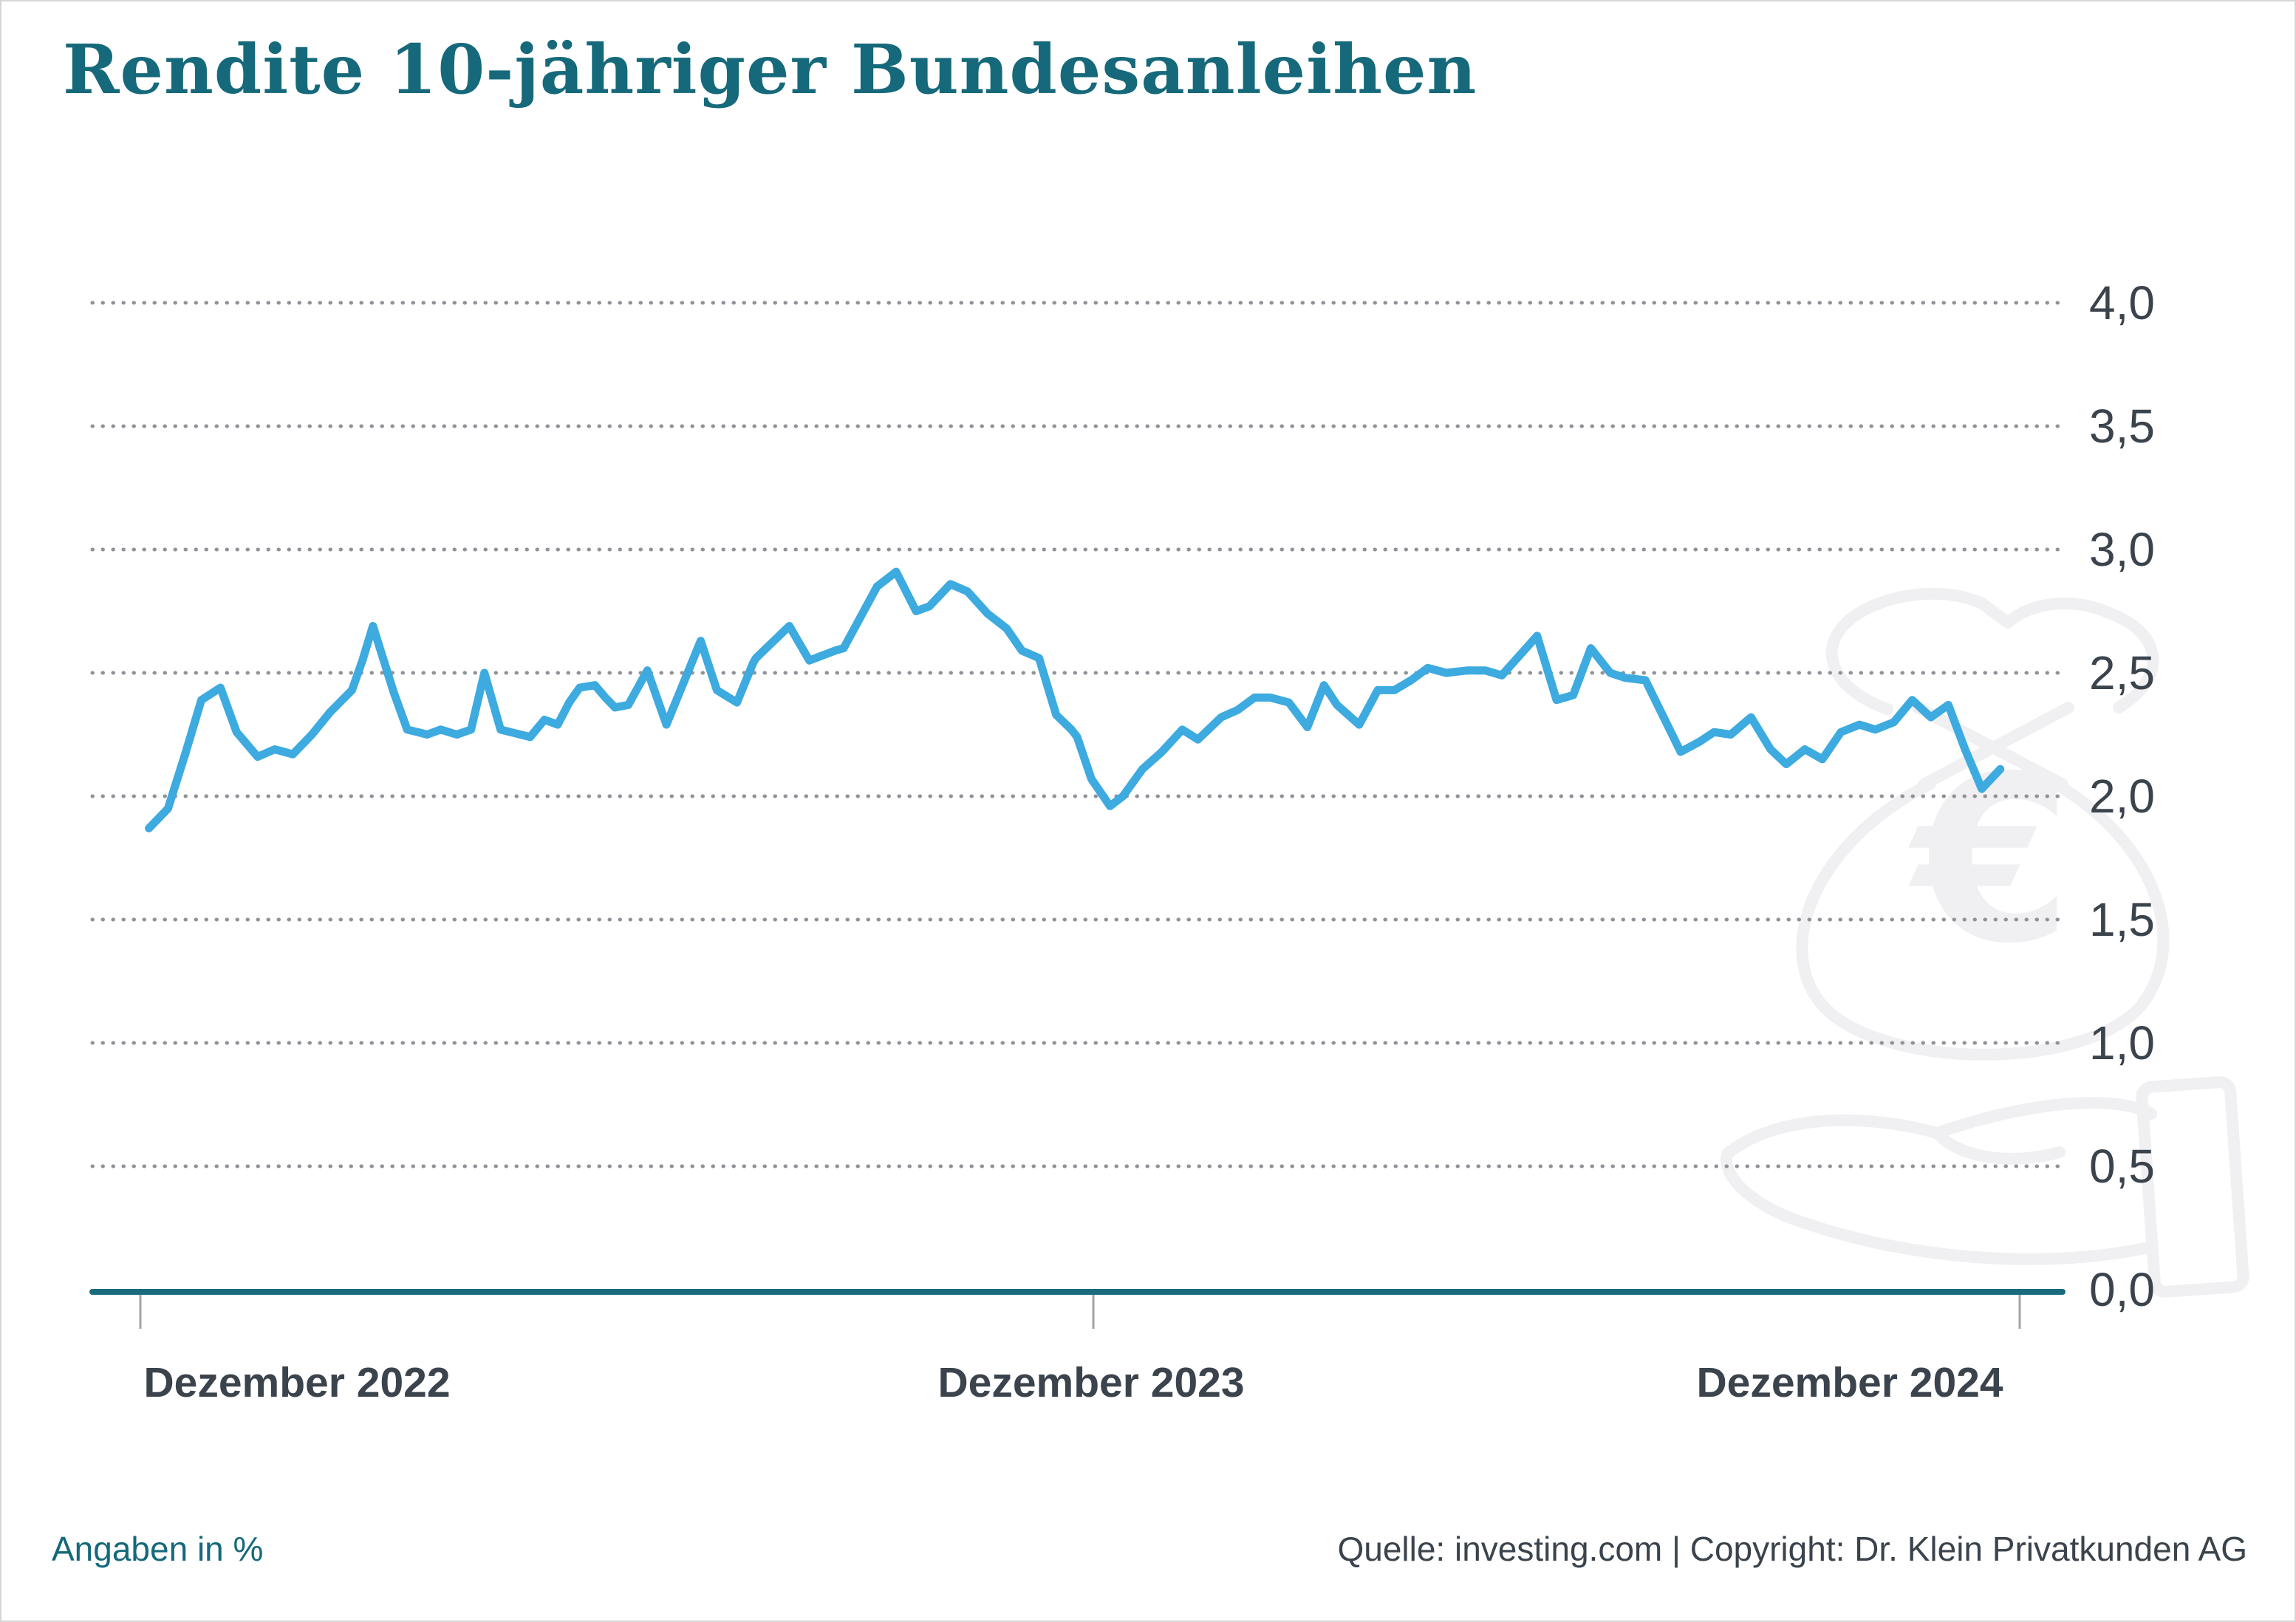 This screenshot has width=2296, height=1622. Describe the element at coordinates (2193, 1187) in the screenshot. I see `hand-cuff` at that location.